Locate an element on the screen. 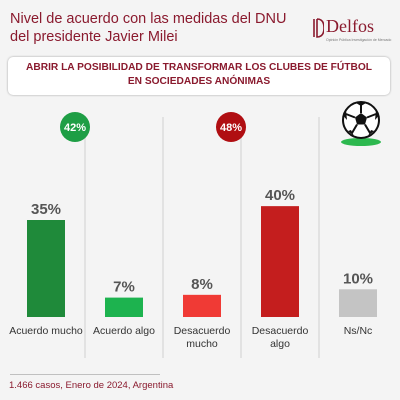  category-label-desacuerdo-algo: Desacuerdo algo is located at coordinates (280, 337).